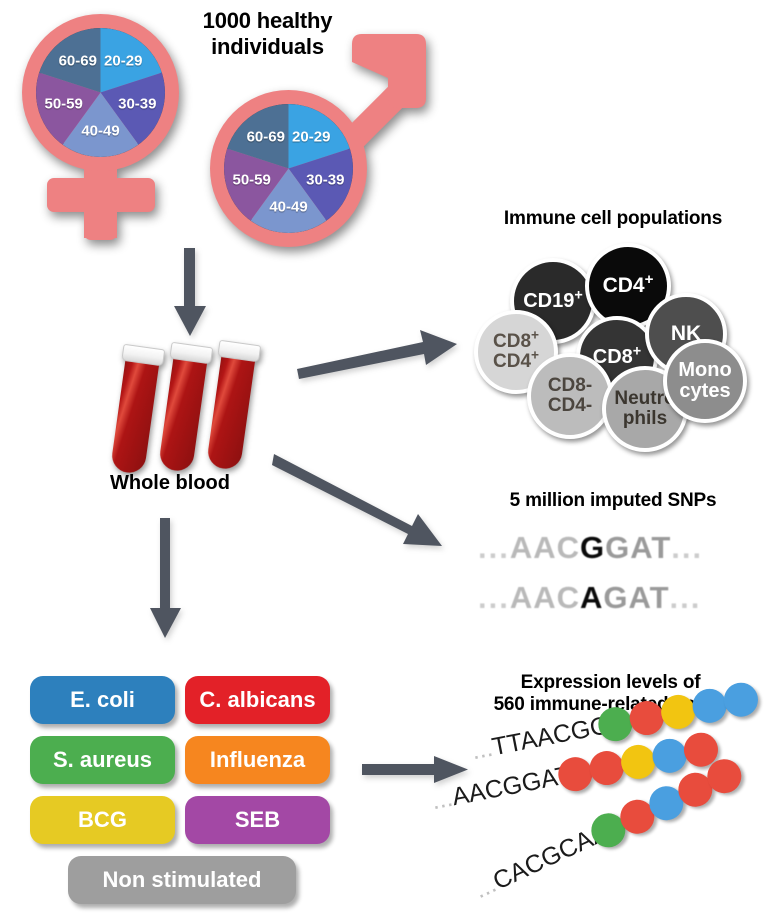  Describe the element at coordinates (77, 61) in the screenshot. I see `pie-slice-label-60-69-female: 60-69` at that location.